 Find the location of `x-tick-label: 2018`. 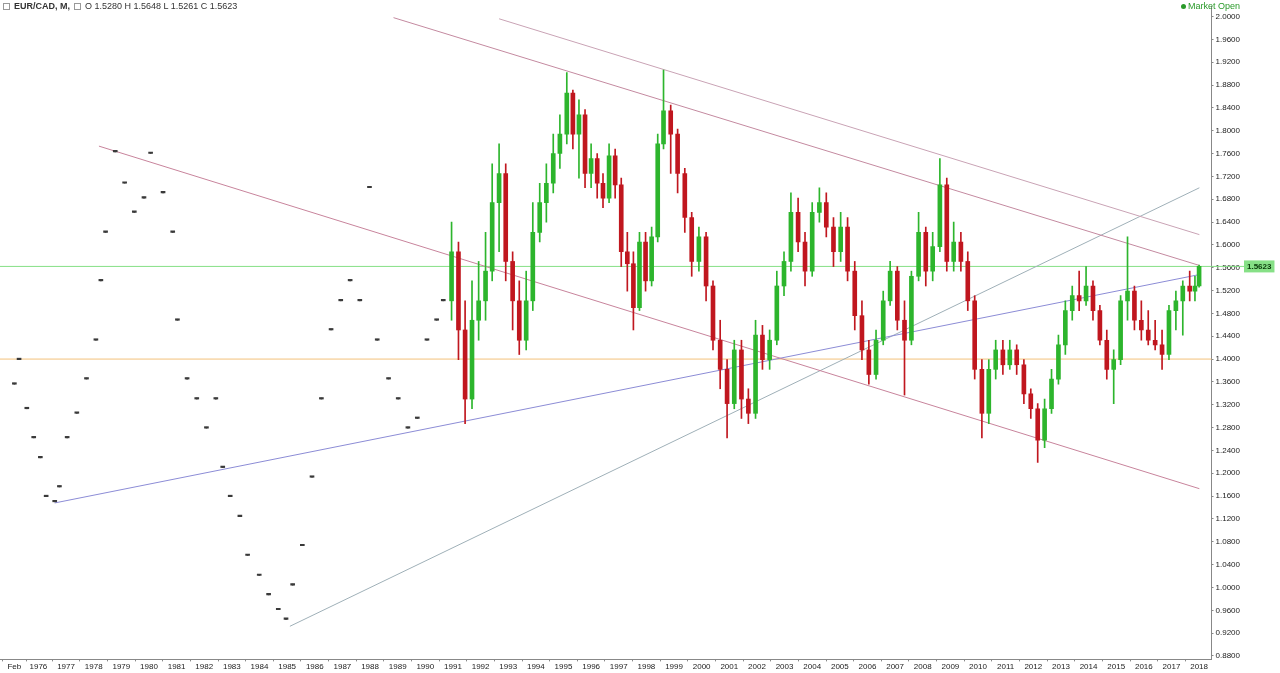

x-tick-label: 2018 is located at coordinates (1199, 667).